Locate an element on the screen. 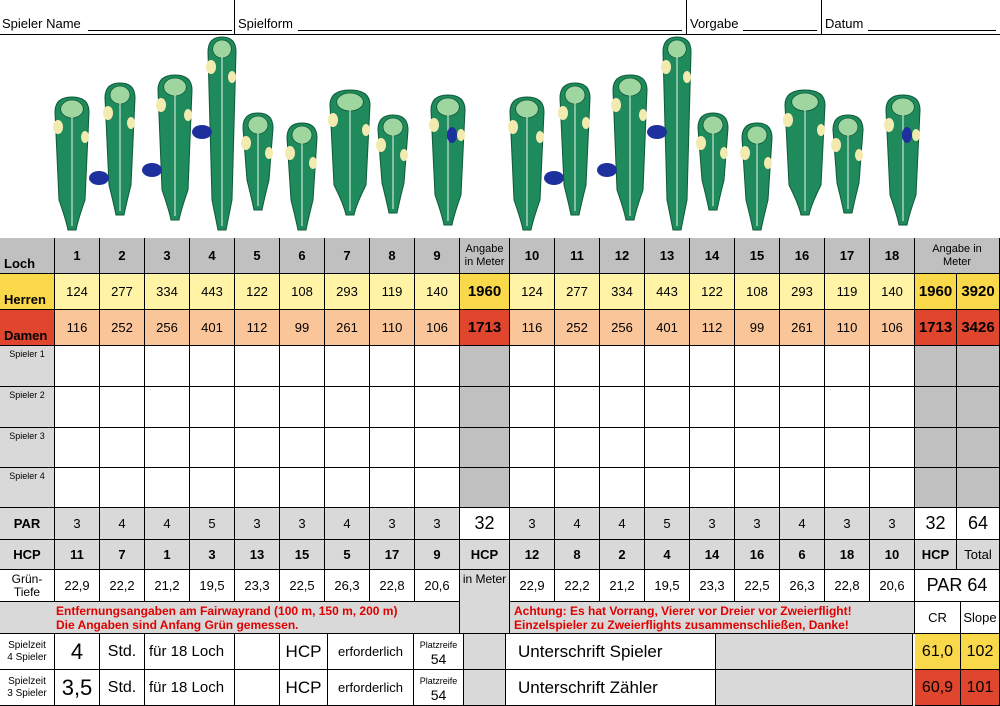  handicap-field is located at coordinates (780, 30).